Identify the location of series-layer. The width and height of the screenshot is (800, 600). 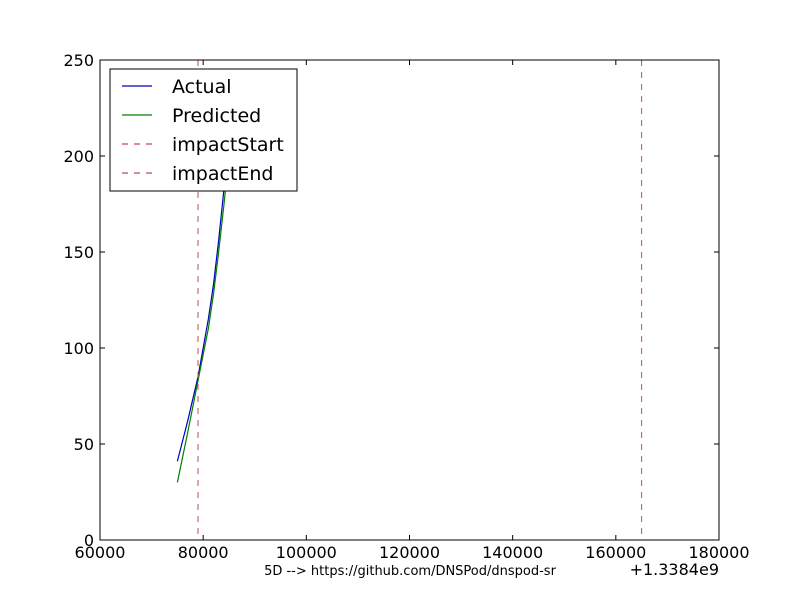
(203, 319).